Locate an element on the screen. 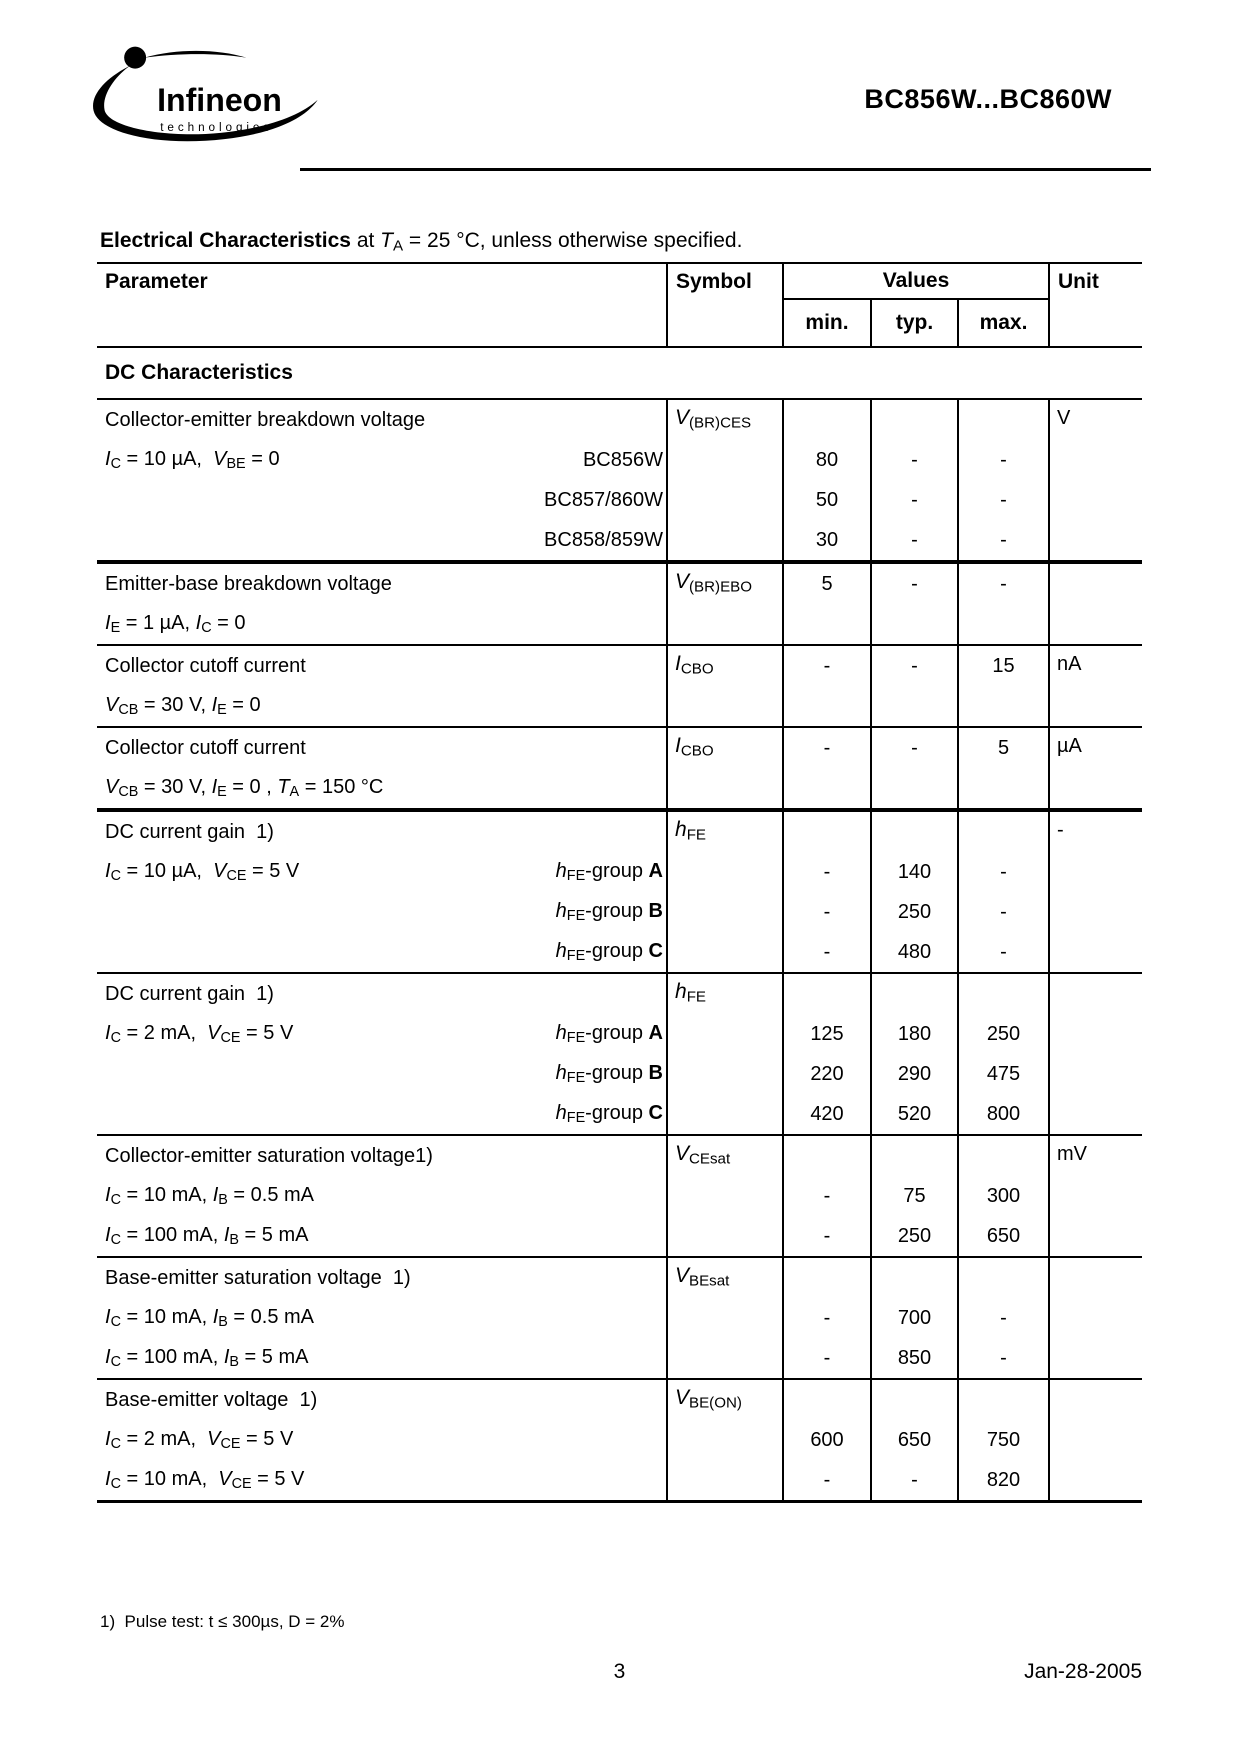 The height and width of the screenshot is (1754, 1240). typ-value-cell: - is located at coordinates (913, 748).